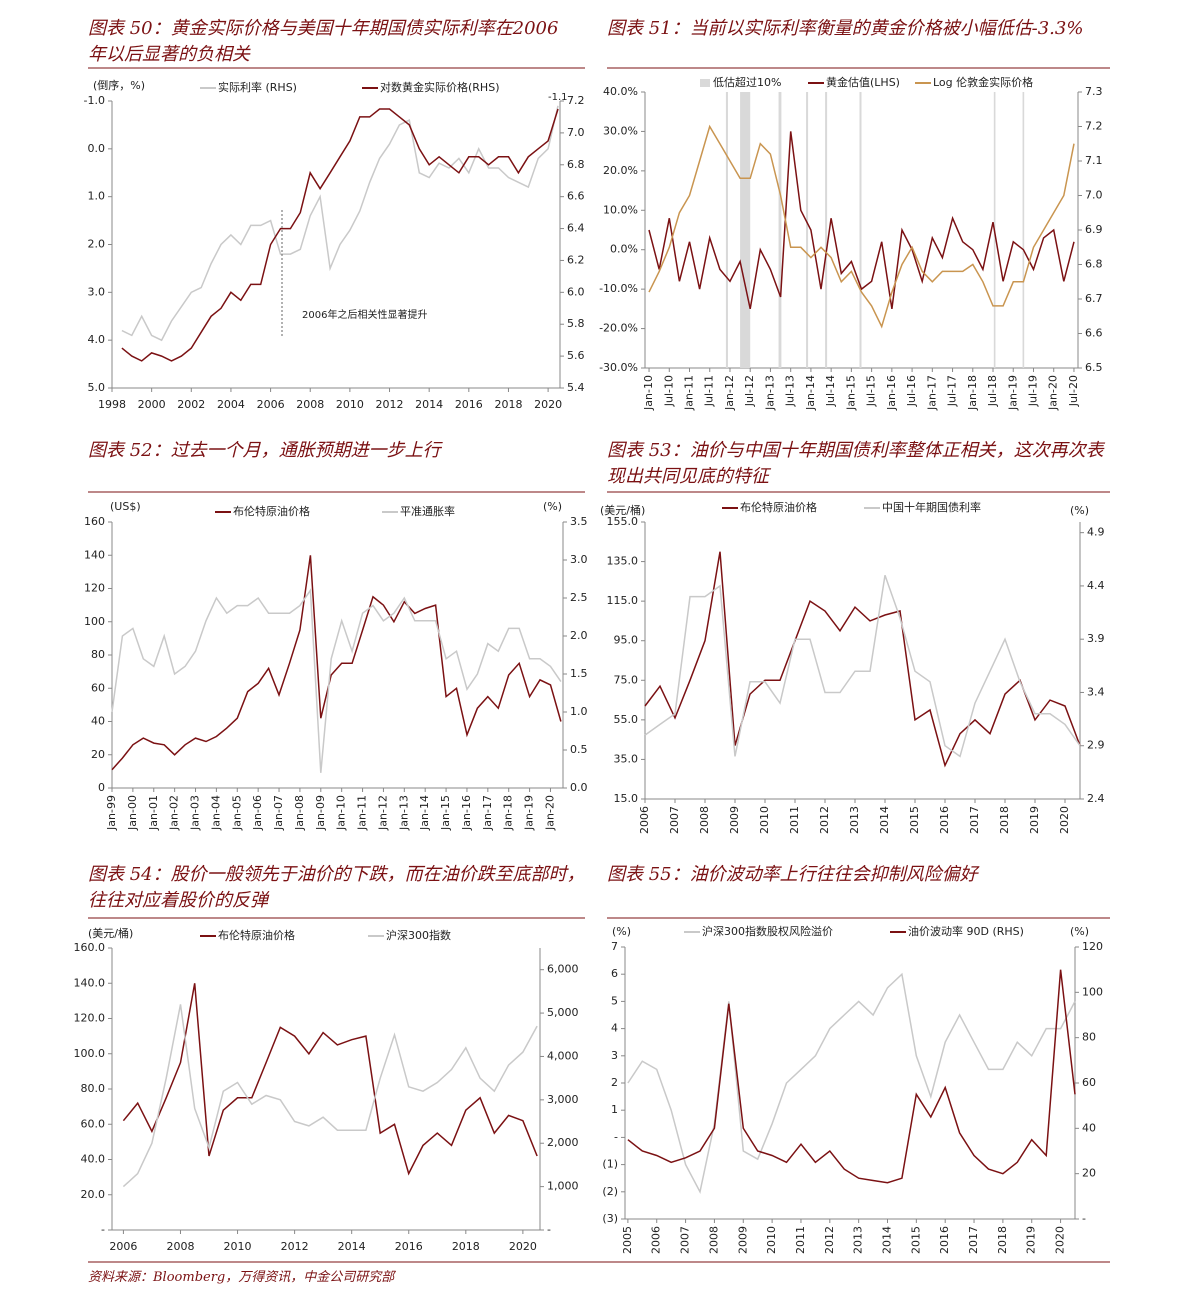 The height and width of the screenshot is (1301, 1191). I want to click on x-tick-label: 2013, so click(854, 820).